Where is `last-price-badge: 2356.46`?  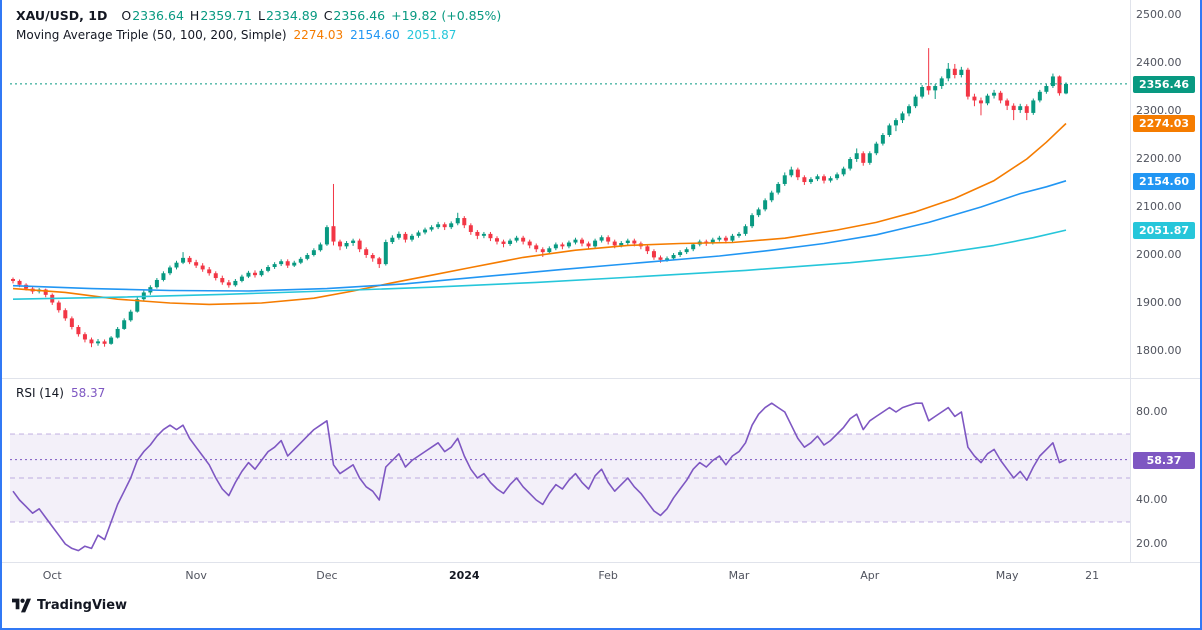
last-price-badge: 2356.46 is located at coordinates (1164, 84).